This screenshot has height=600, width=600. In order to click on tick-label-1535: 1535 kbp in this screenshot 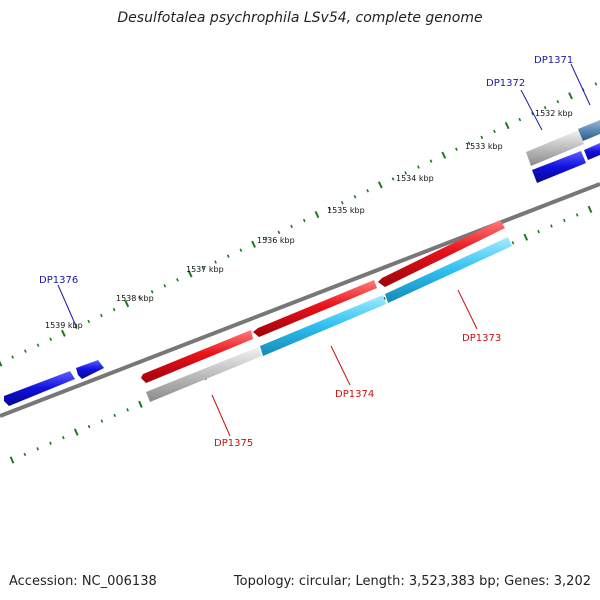, I will do `click(346, 210)`.